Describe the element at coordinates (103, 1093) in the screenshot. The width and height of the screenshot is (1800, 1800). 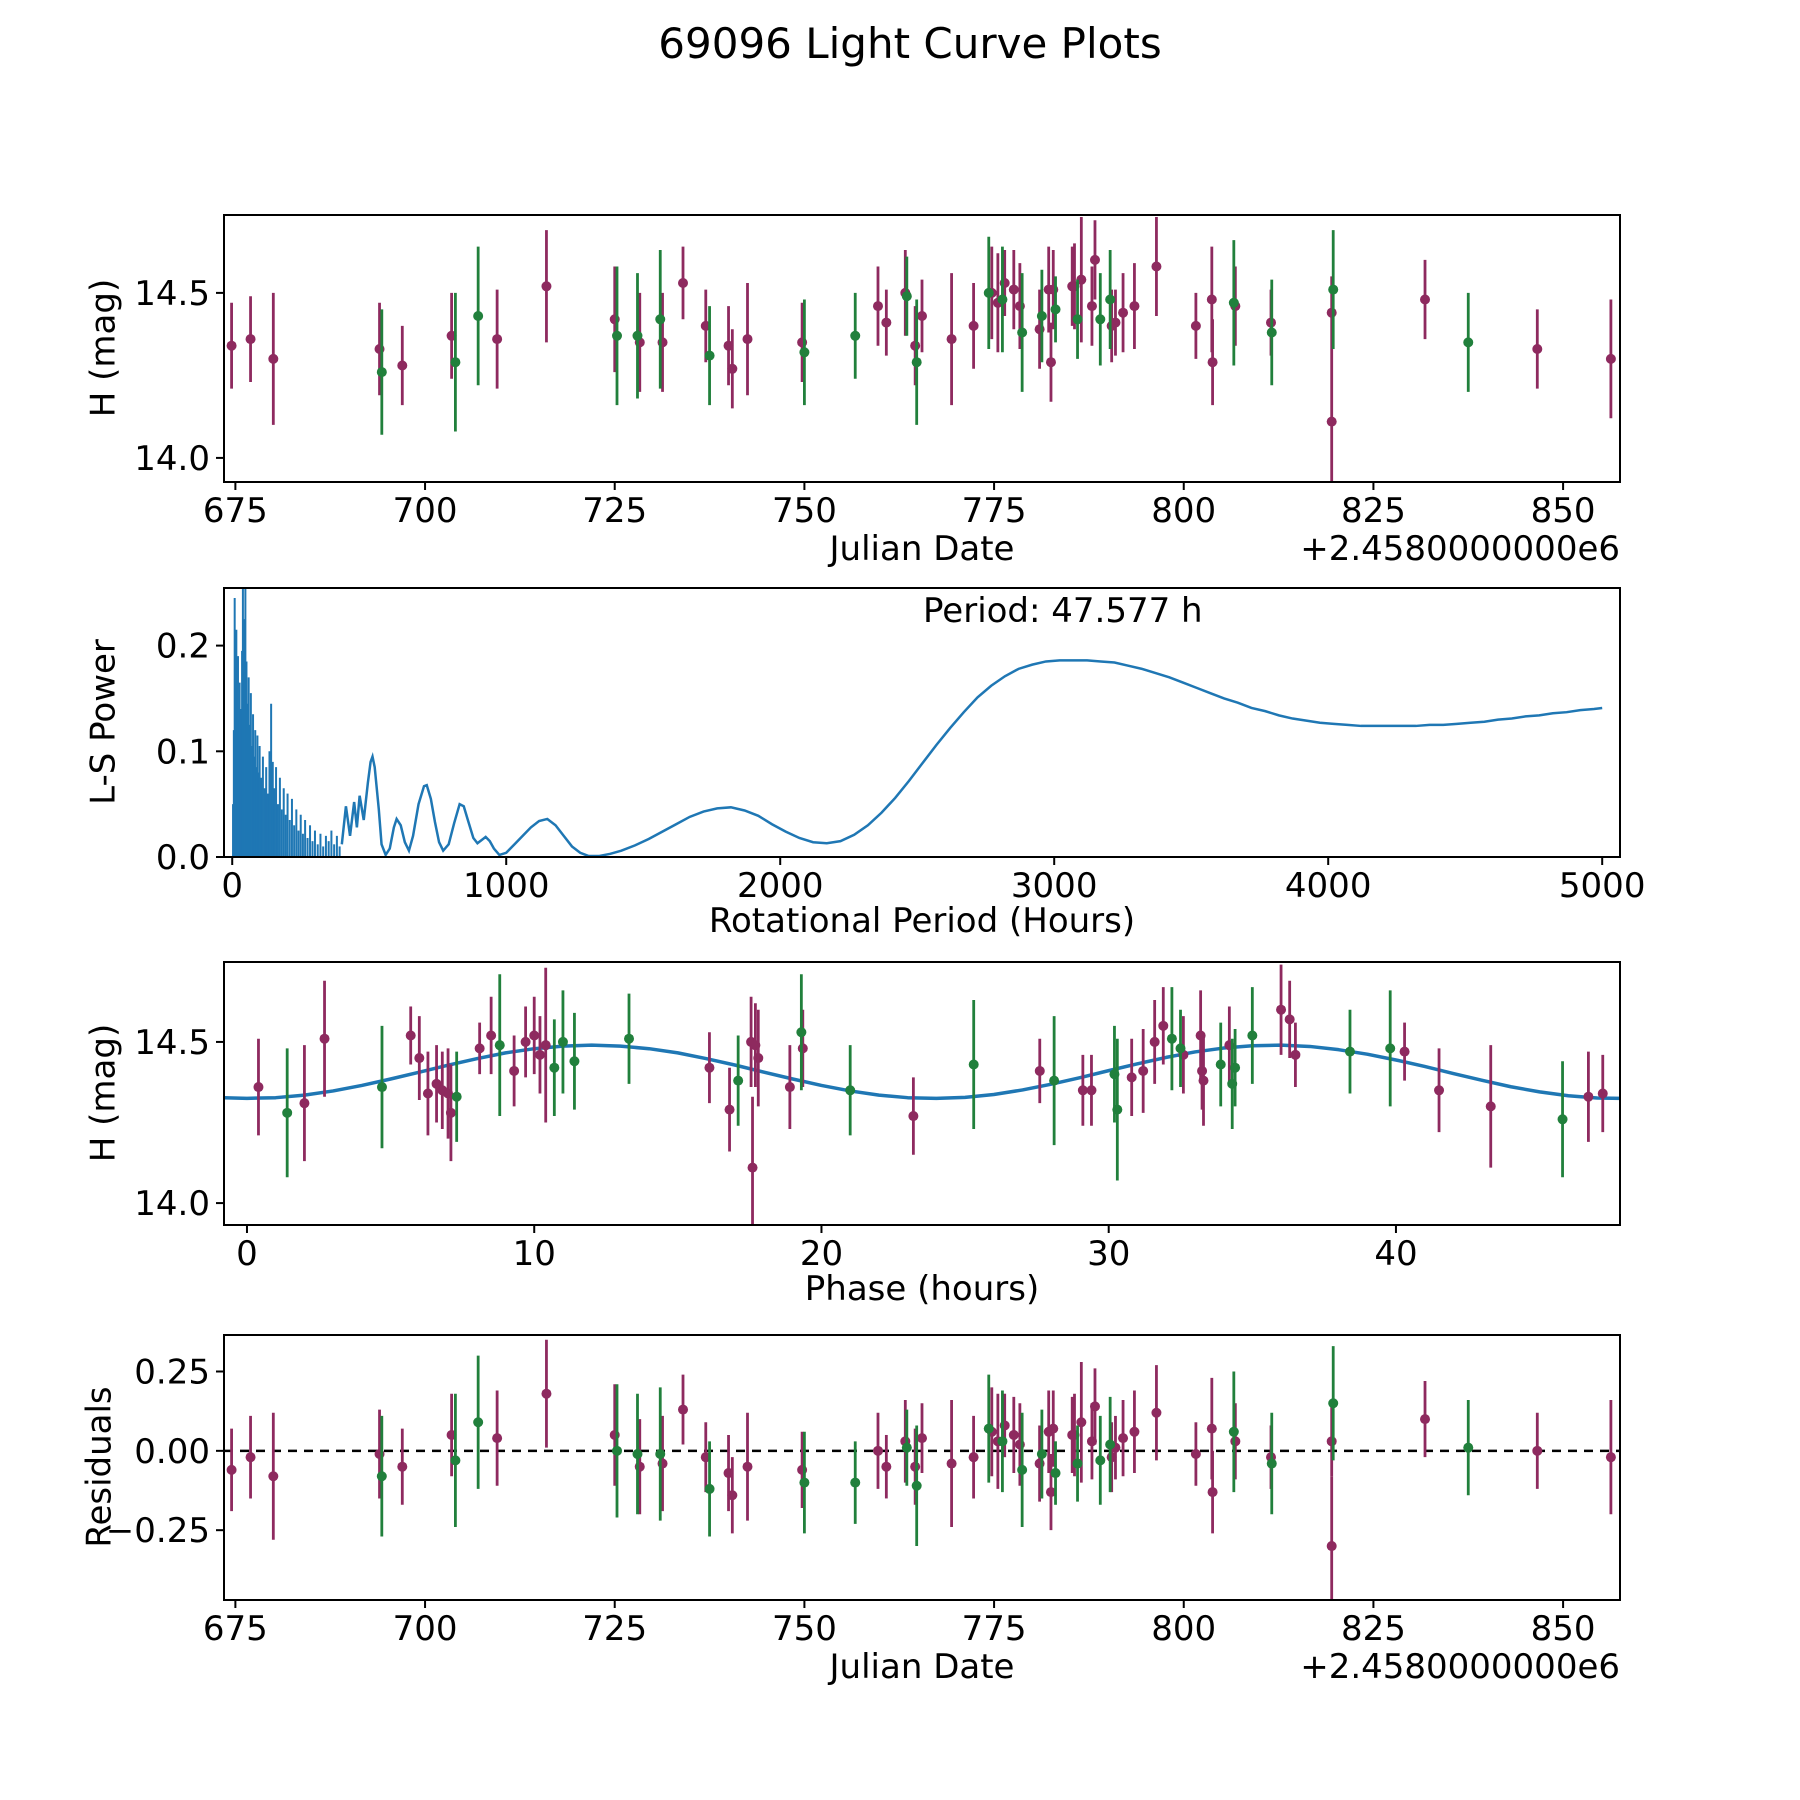
I see `panel3-ylabel: H (mag)` at that location.